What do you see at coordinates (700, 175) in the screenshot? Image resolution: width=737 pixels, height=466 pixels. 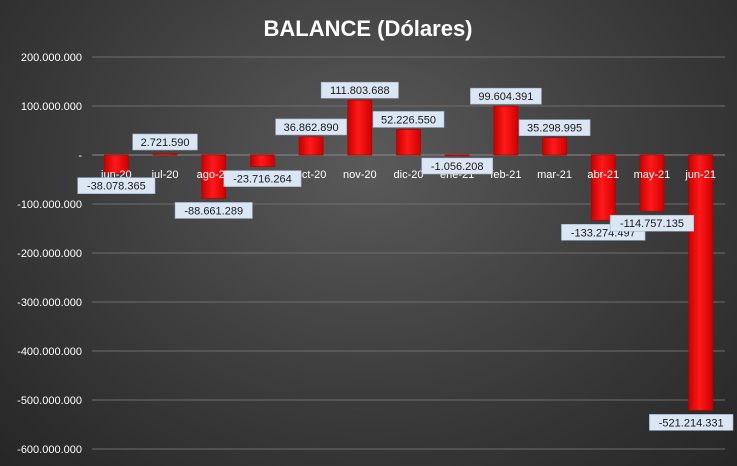 I see `x-tick-label: jun-21` at bounding box center [700, 175].